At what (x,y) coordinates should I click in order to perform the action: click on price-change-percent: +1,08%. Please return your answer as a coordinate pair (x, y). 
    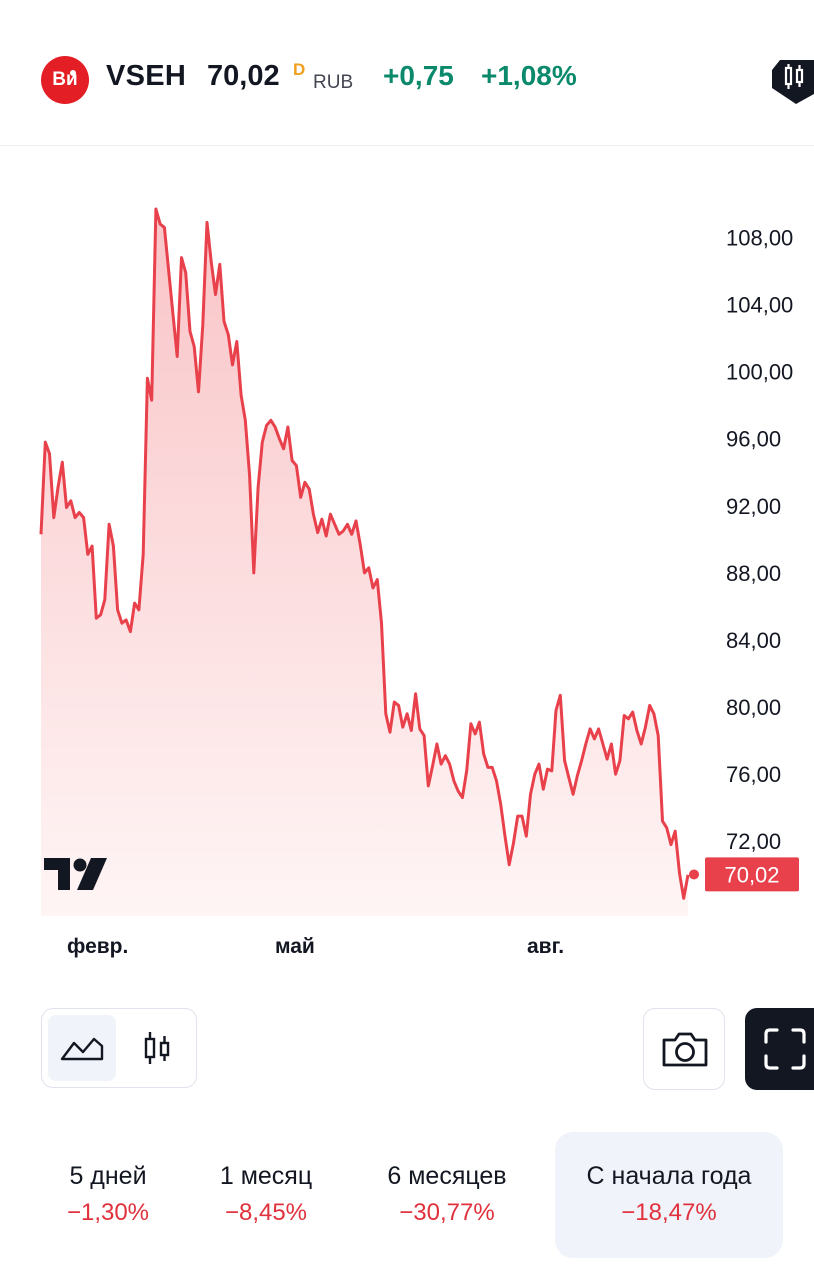
    Looking at the image, I should click on (529, 75).